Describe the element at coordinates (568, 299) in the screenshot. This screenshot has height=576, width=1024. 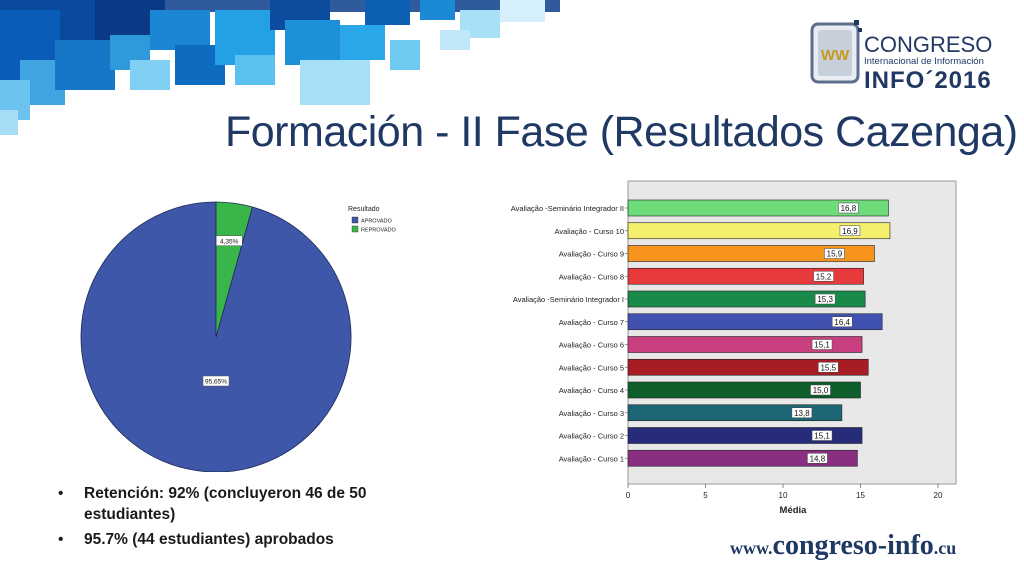
I see `category-label: Avaliação -Seminário Integrador I` at that location.